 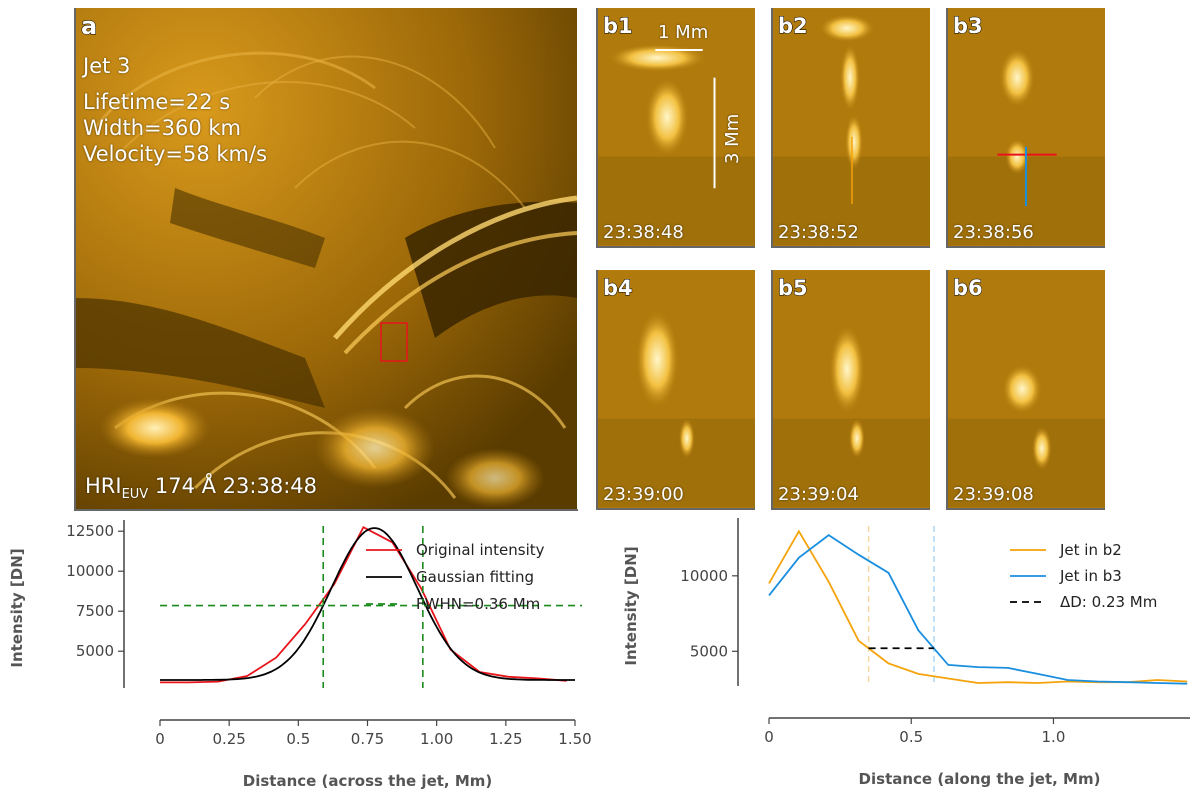 What do you see at coordinates (232, 486) in the screenshot?
I see `instrument-caption-rest: 174 Å 23:38:48` at bounding box center [232, 486].